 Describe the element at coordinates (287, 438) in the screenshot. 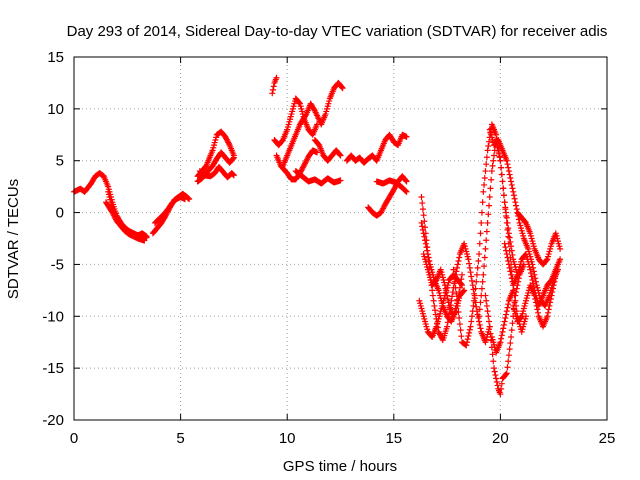

I see `x-tick-label: 10` at that location.